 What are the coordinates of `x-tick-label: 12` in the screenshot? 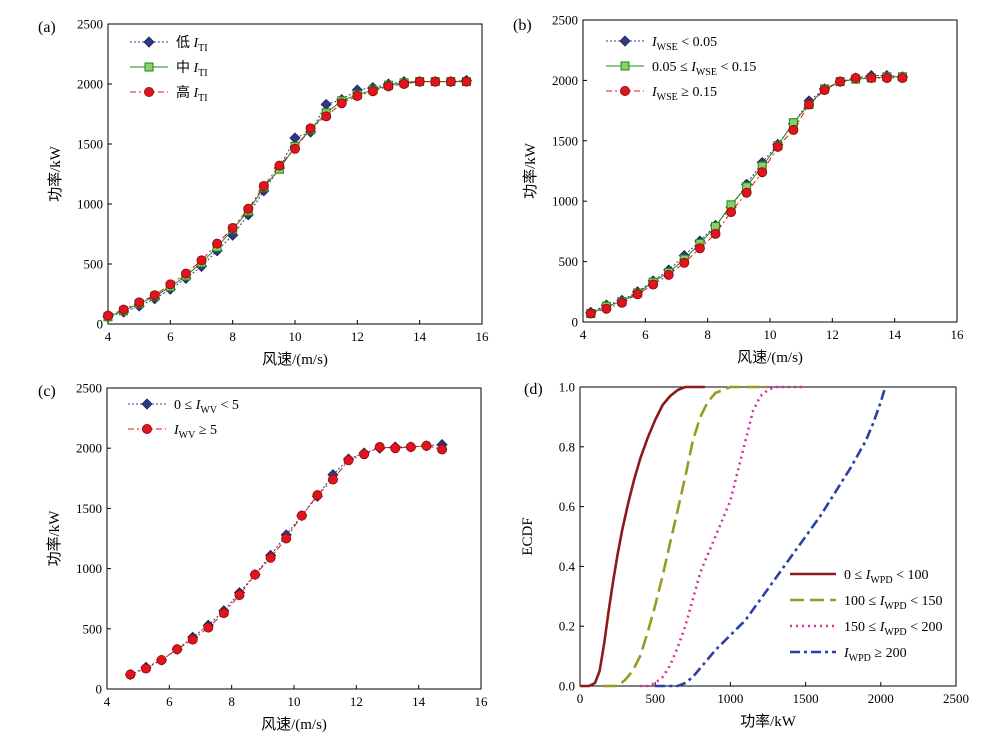 It's located at (356, 701).